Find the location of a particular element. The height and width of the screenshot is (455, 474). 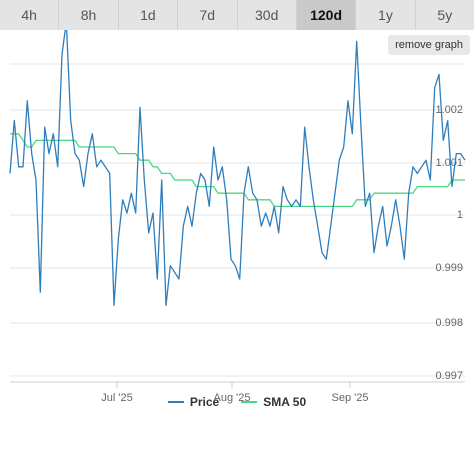

legend-item-sma: SMA 50 is located at coordinates (273, 402).